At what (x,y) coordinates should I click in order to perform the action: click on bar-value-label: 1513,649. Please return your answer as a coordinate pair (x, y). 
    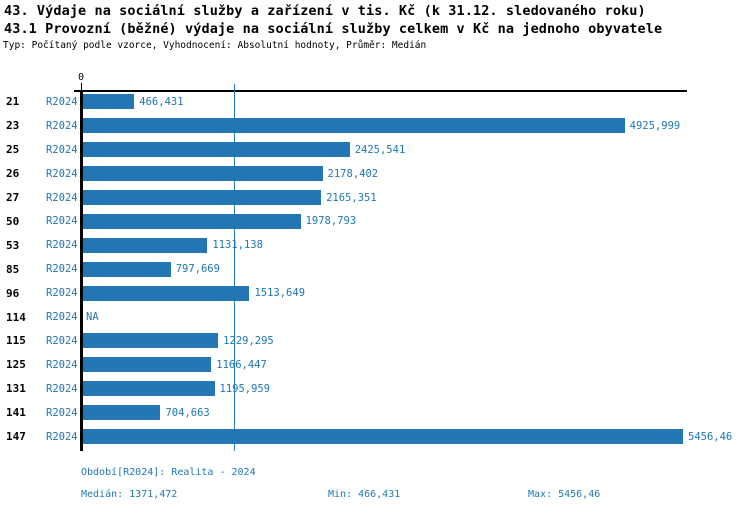
    Looking at the image, I should click on (280, 293).